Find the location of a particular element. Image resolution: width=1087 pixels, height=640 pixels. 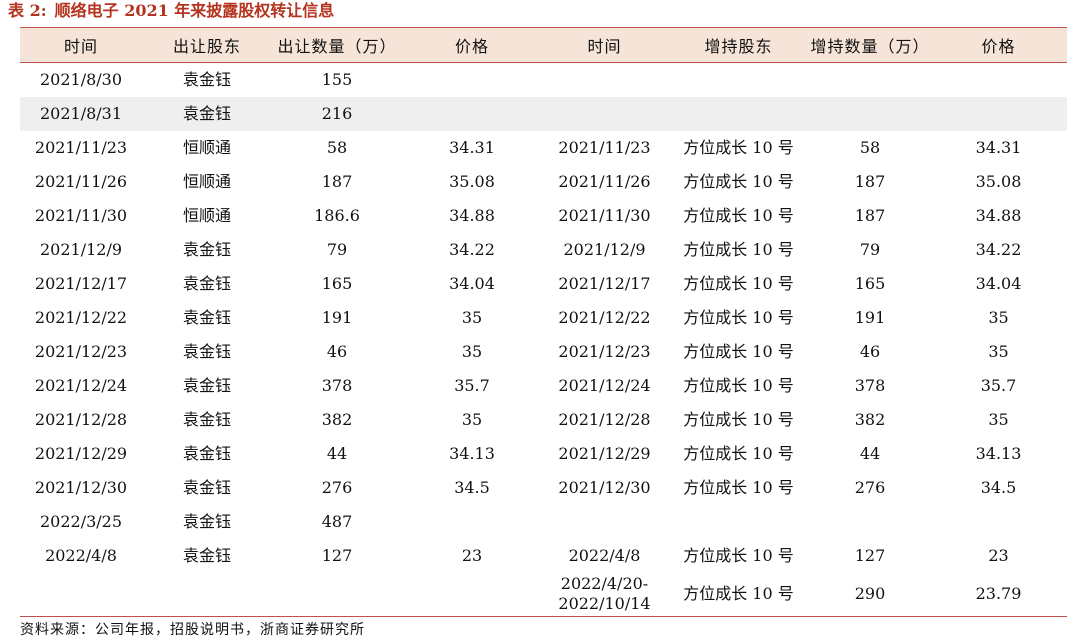

source-note: 资料来源：公司年报，招股说明书，浙商证券研究所 is located at coordinates (192, 630).